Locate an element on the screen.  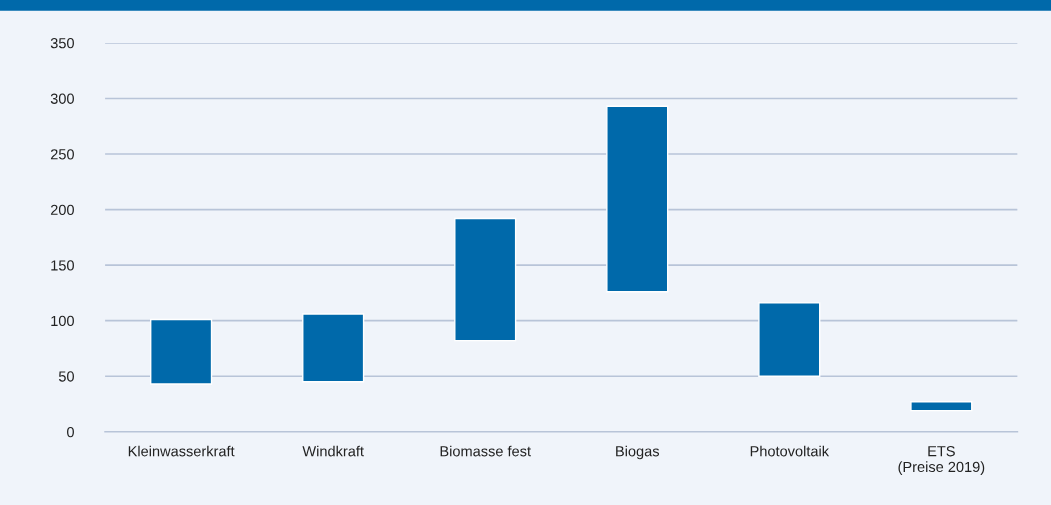
x-tick-label: Biogas is located at coordinates (638, 452).